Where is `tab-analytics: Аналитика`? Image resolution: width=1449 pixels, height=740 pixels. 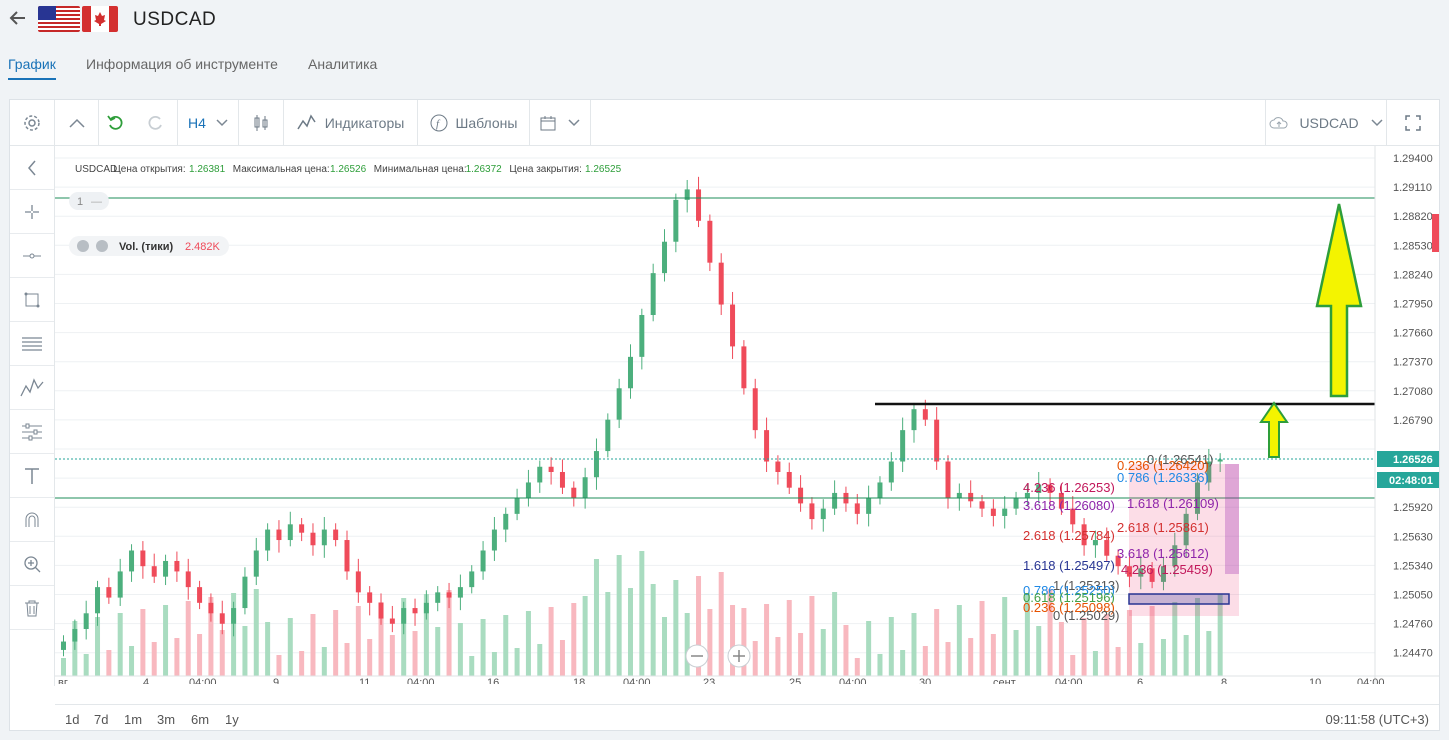 tab-analytics: Аналитика is located at coordinates (343, 64).